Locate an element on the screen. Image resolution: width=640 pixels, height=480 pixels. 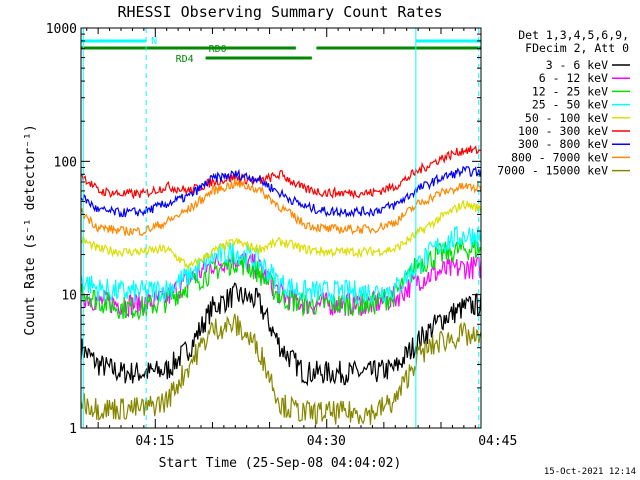
y-tick-label: 10 is located at coordinates (69, 296).